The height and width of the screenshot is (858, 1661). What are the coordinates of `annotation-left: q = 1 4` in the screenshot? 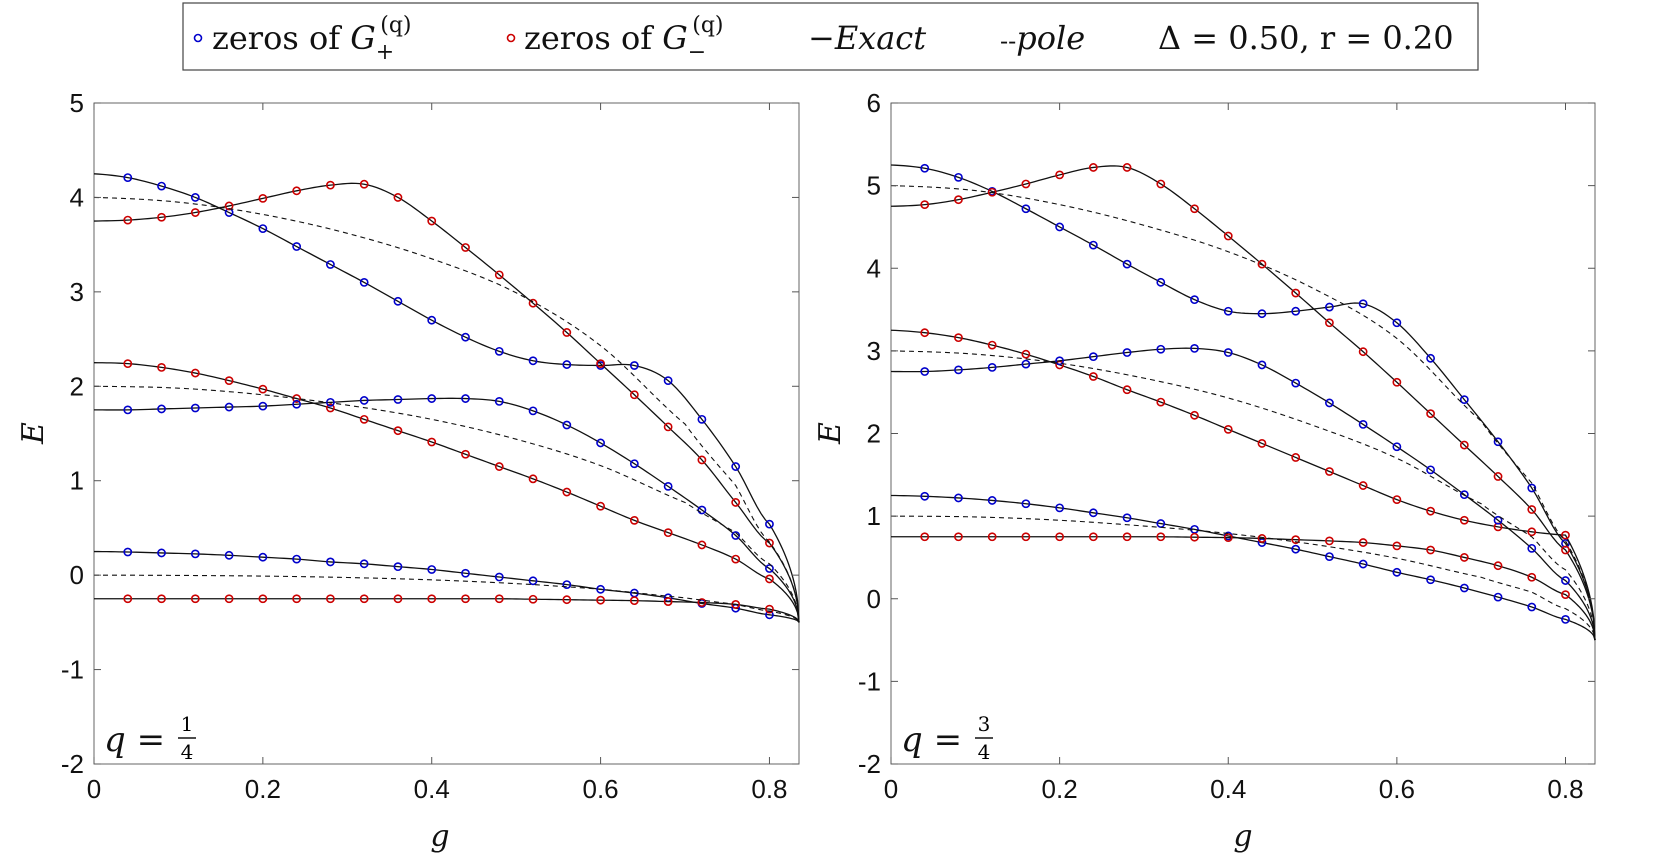 It's located at (150, 738).